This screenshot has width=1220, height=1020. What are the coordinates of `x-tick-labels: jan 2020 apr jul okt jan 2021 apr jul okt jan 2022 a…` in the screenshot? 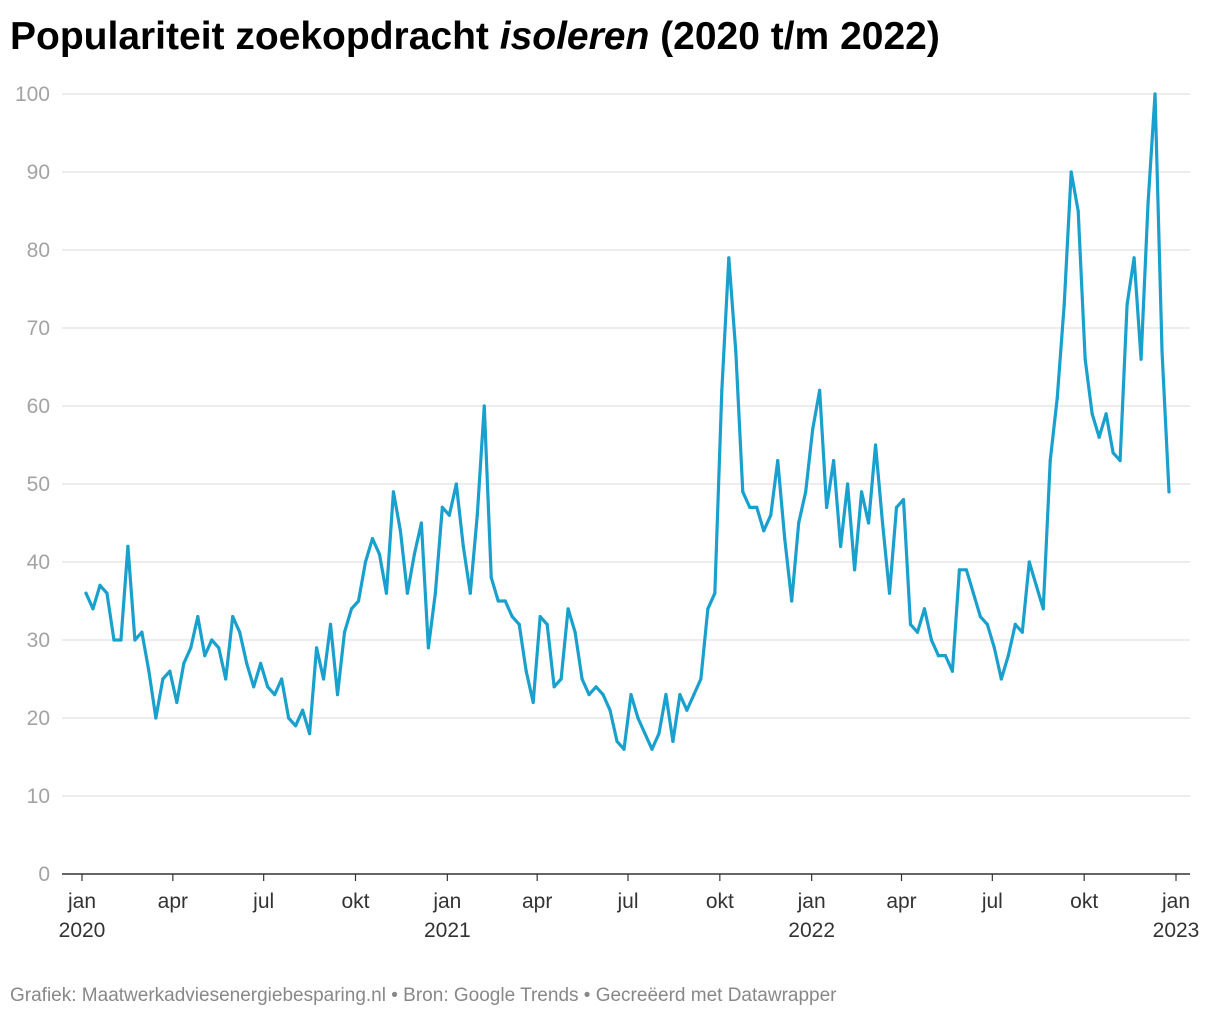 It's located at (629, 908).